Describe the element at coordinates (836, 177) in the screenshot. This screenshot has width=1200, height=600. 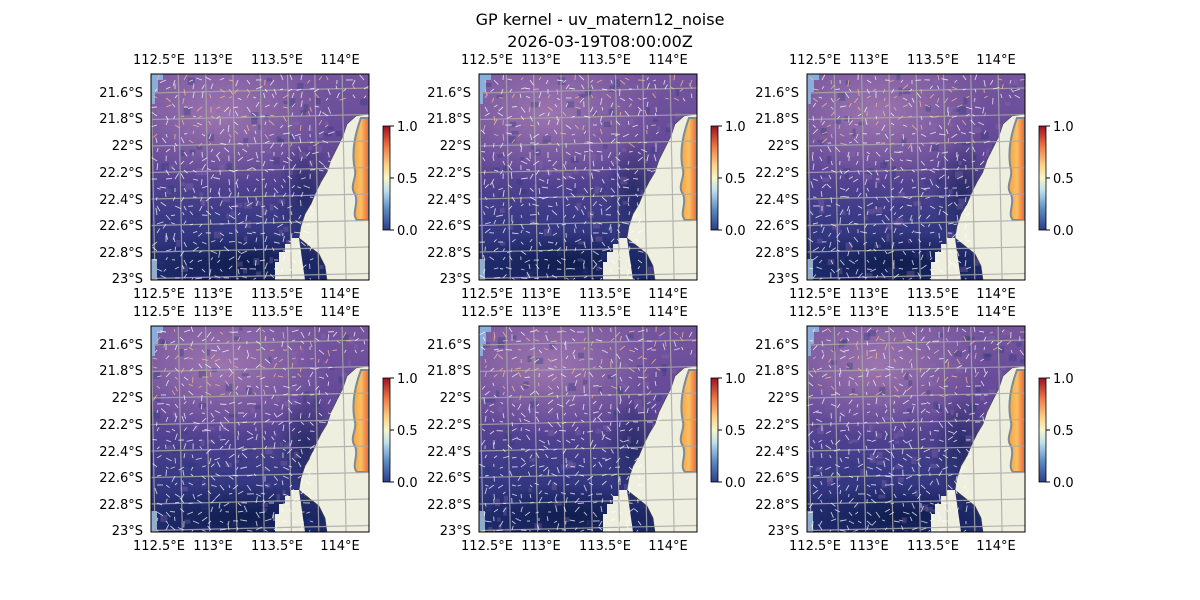
I see `gridline-v` at that location.